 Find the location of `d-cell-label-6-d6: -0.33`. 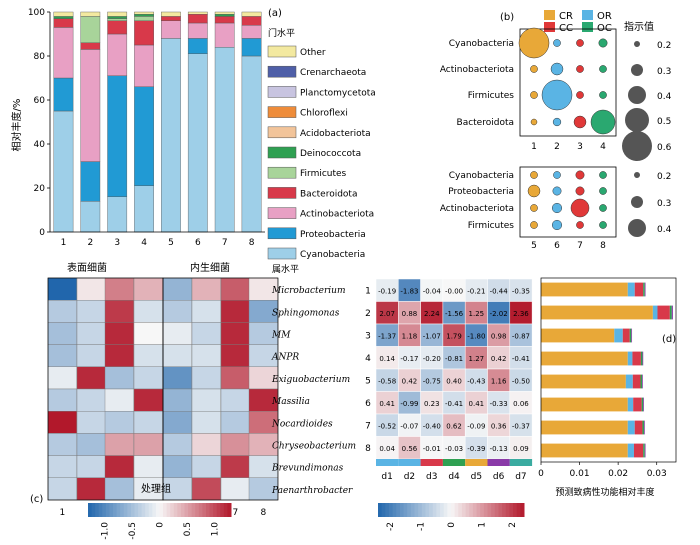

d-cell-label-6-d6: -0.33 is located at coordinates (499, 404).